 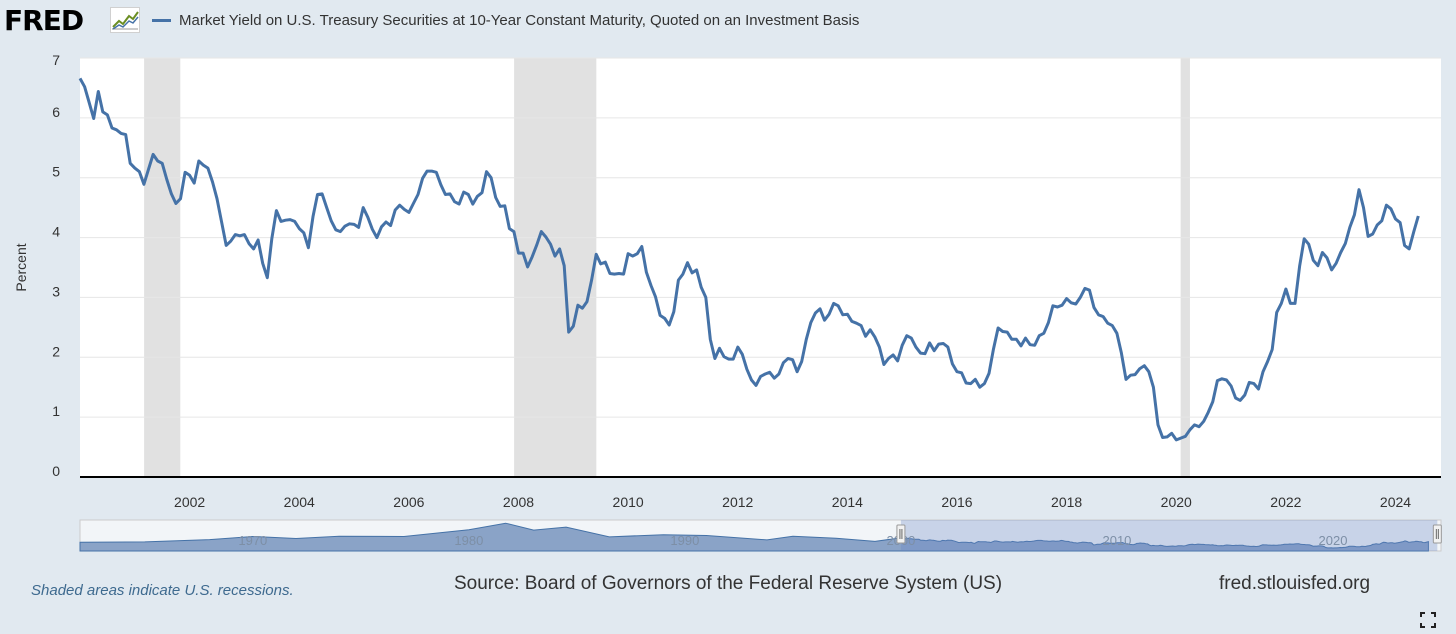 What do you see at coordinates (56, 291) in the screenshot?
I see `y-tick-label: 3` at bounding box center [56, 291].